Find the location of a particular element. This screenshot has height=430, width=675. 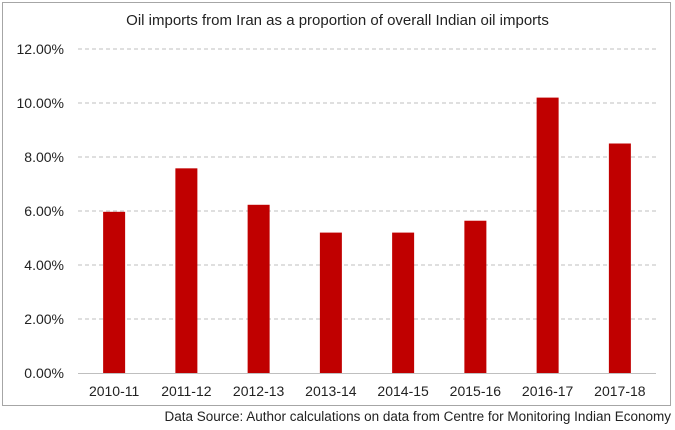

x-tick-label: 2011-12 is located at coordinates (186, 391).